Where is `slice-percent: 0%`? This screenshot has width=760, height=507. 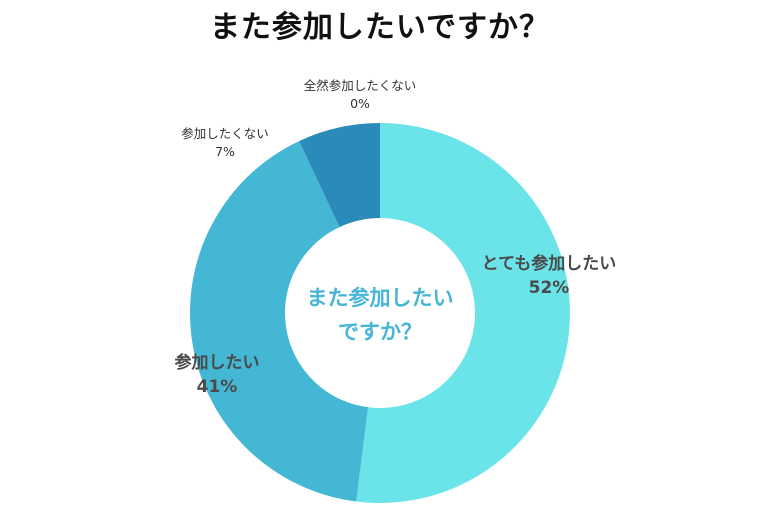
slice-percent: 0% is located at coordinates (360, 103).